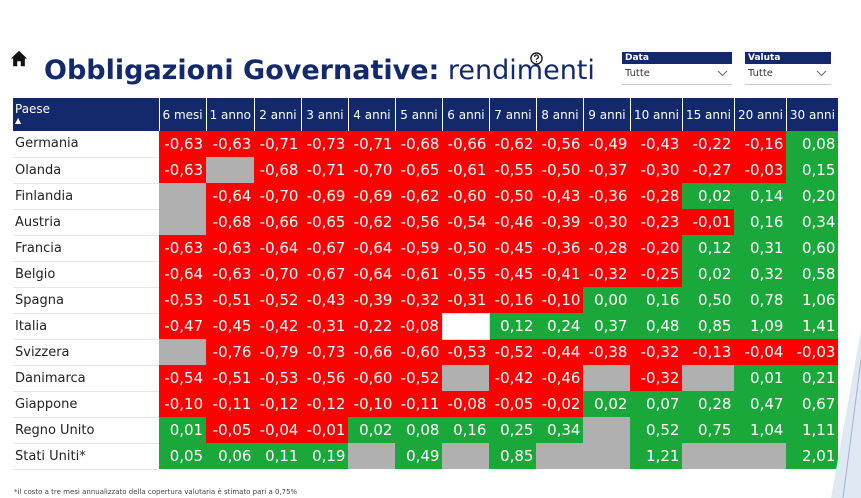 The width and height of the screenshot is (861, 498). Describe the element at coordinates (656, 248) in the screenshot. I see `yield-cell: -0,20` at that location.